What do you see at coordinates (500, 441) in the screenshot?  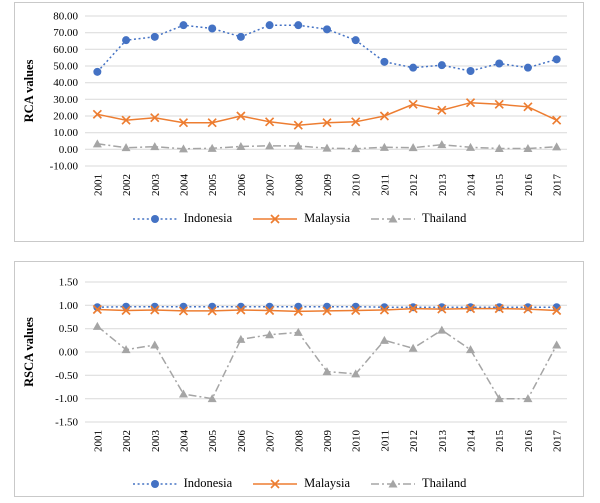 I see `x-axis-tick-label: 2015` at bounding box center [500, 441].